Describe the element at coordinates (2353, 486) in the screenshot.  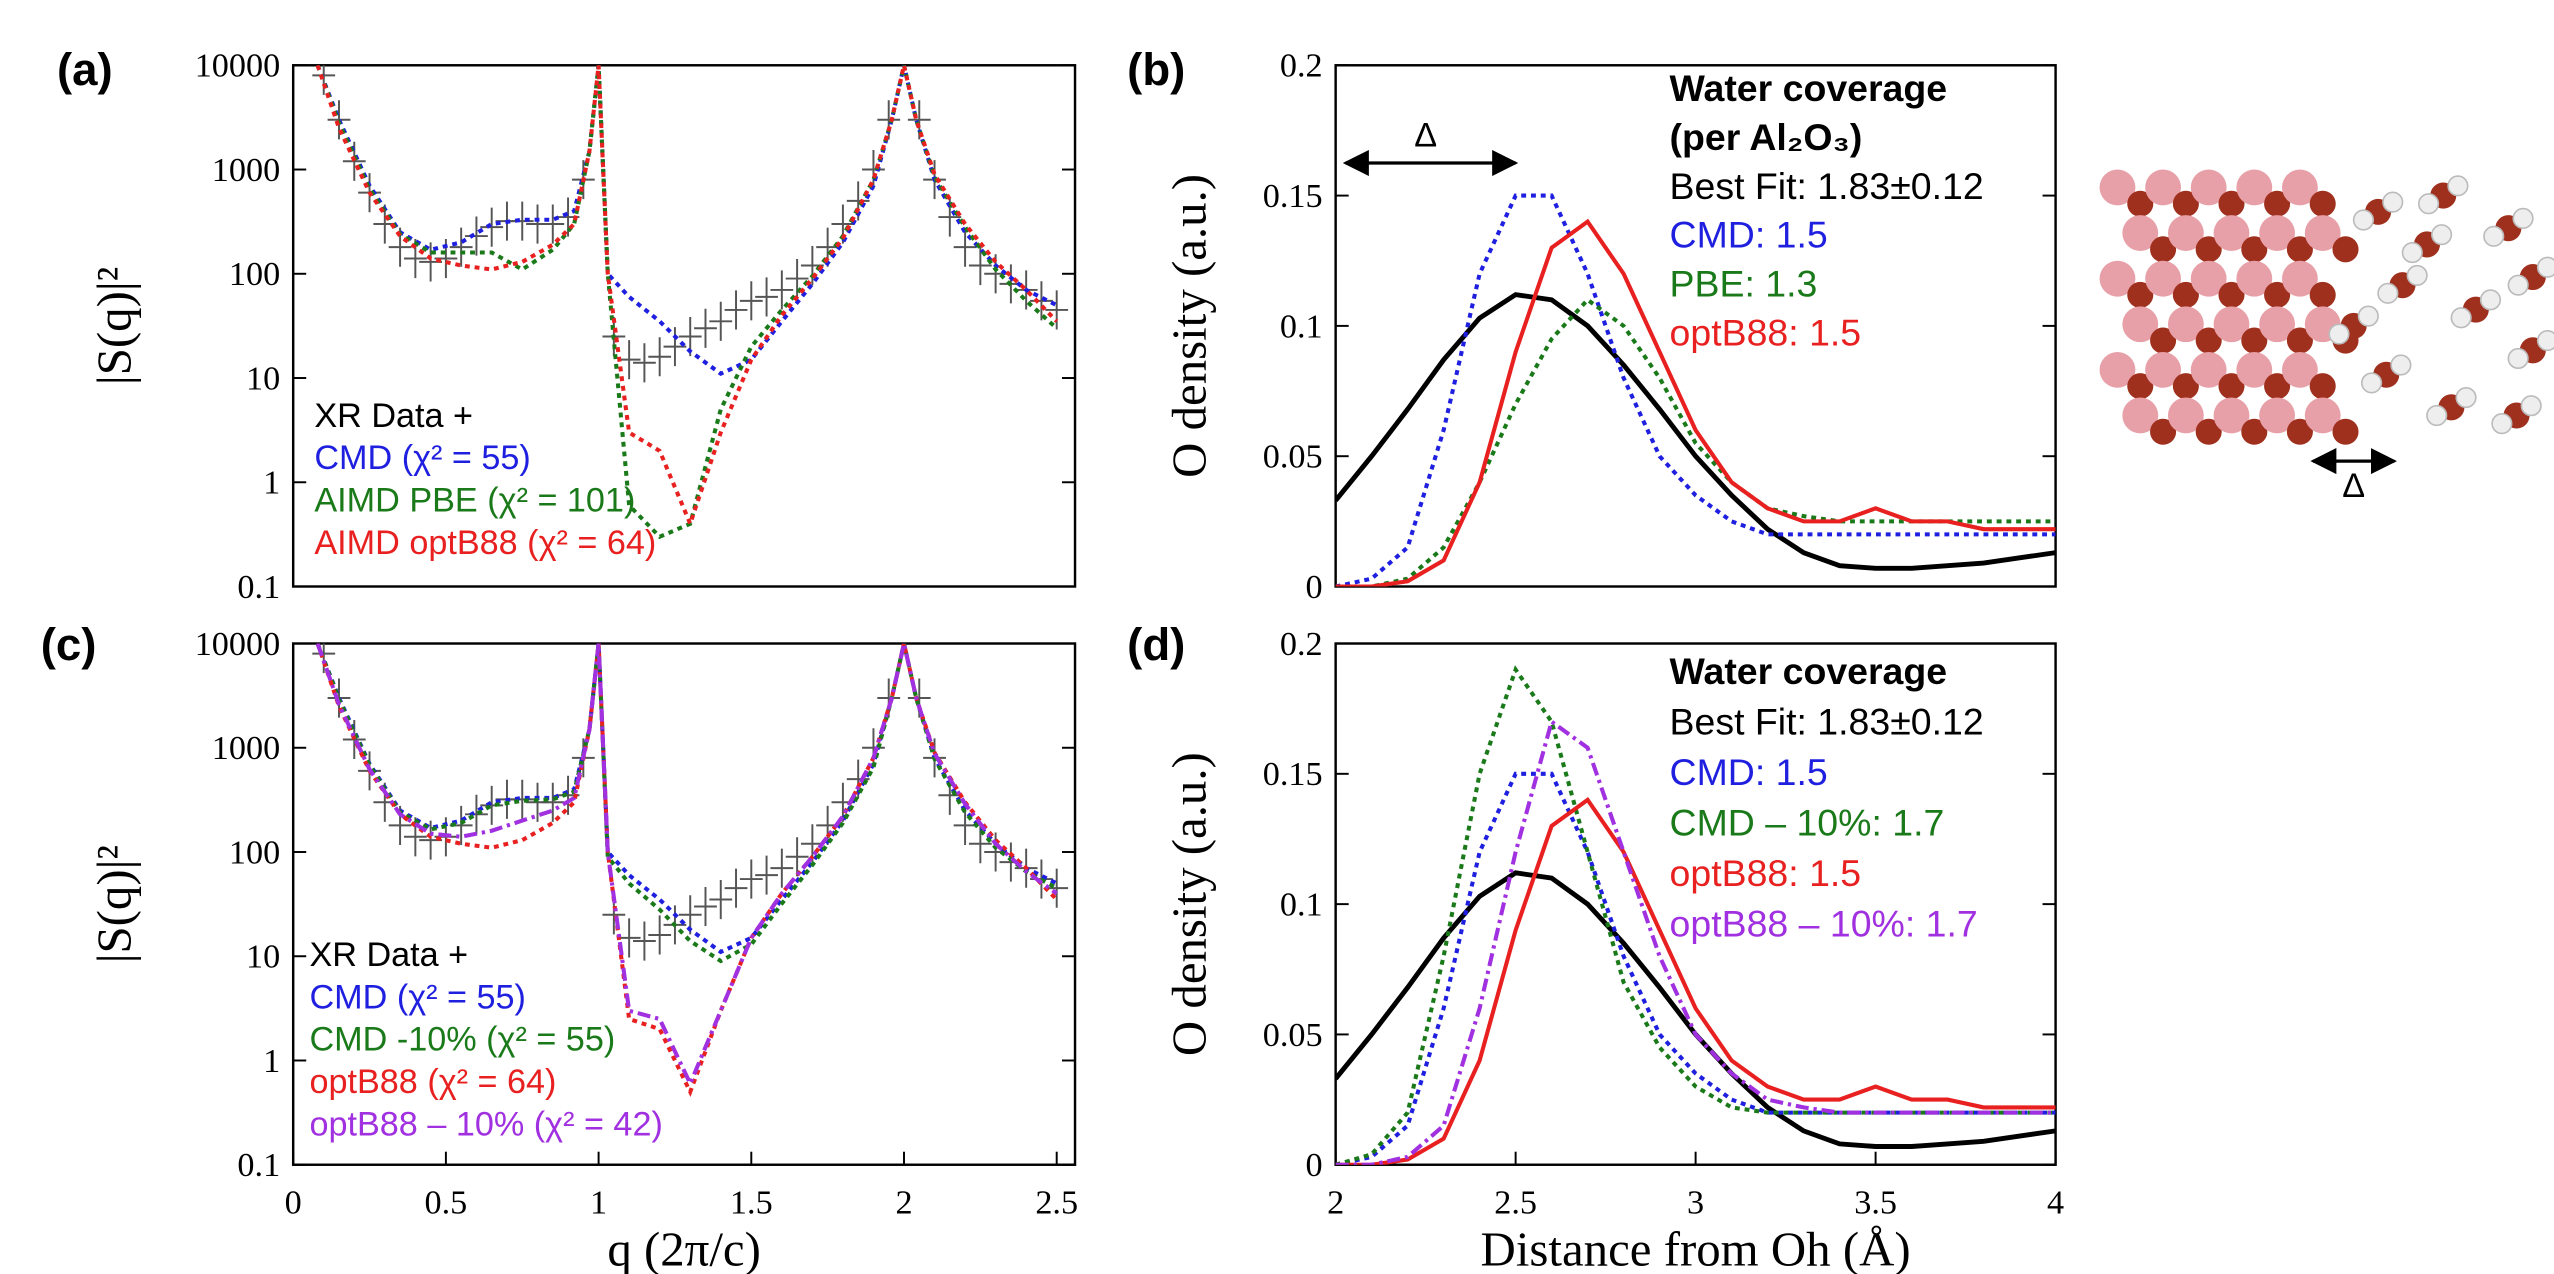
I see `image-annotation: Δ` at that location.